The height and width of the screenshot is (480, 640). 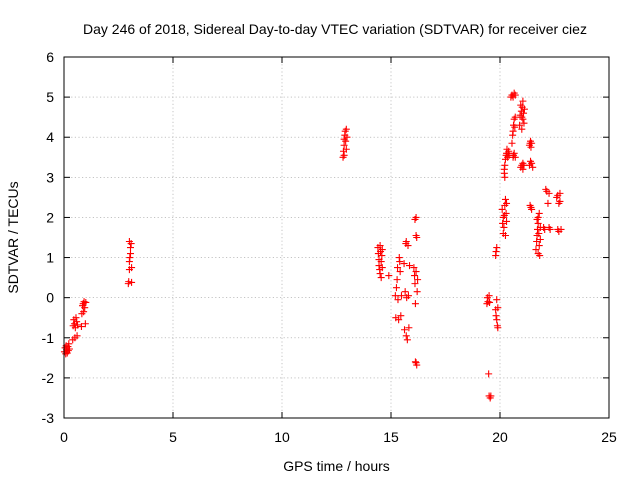 I want to click on x-tick-label: 25, so click(x=609, y=437).